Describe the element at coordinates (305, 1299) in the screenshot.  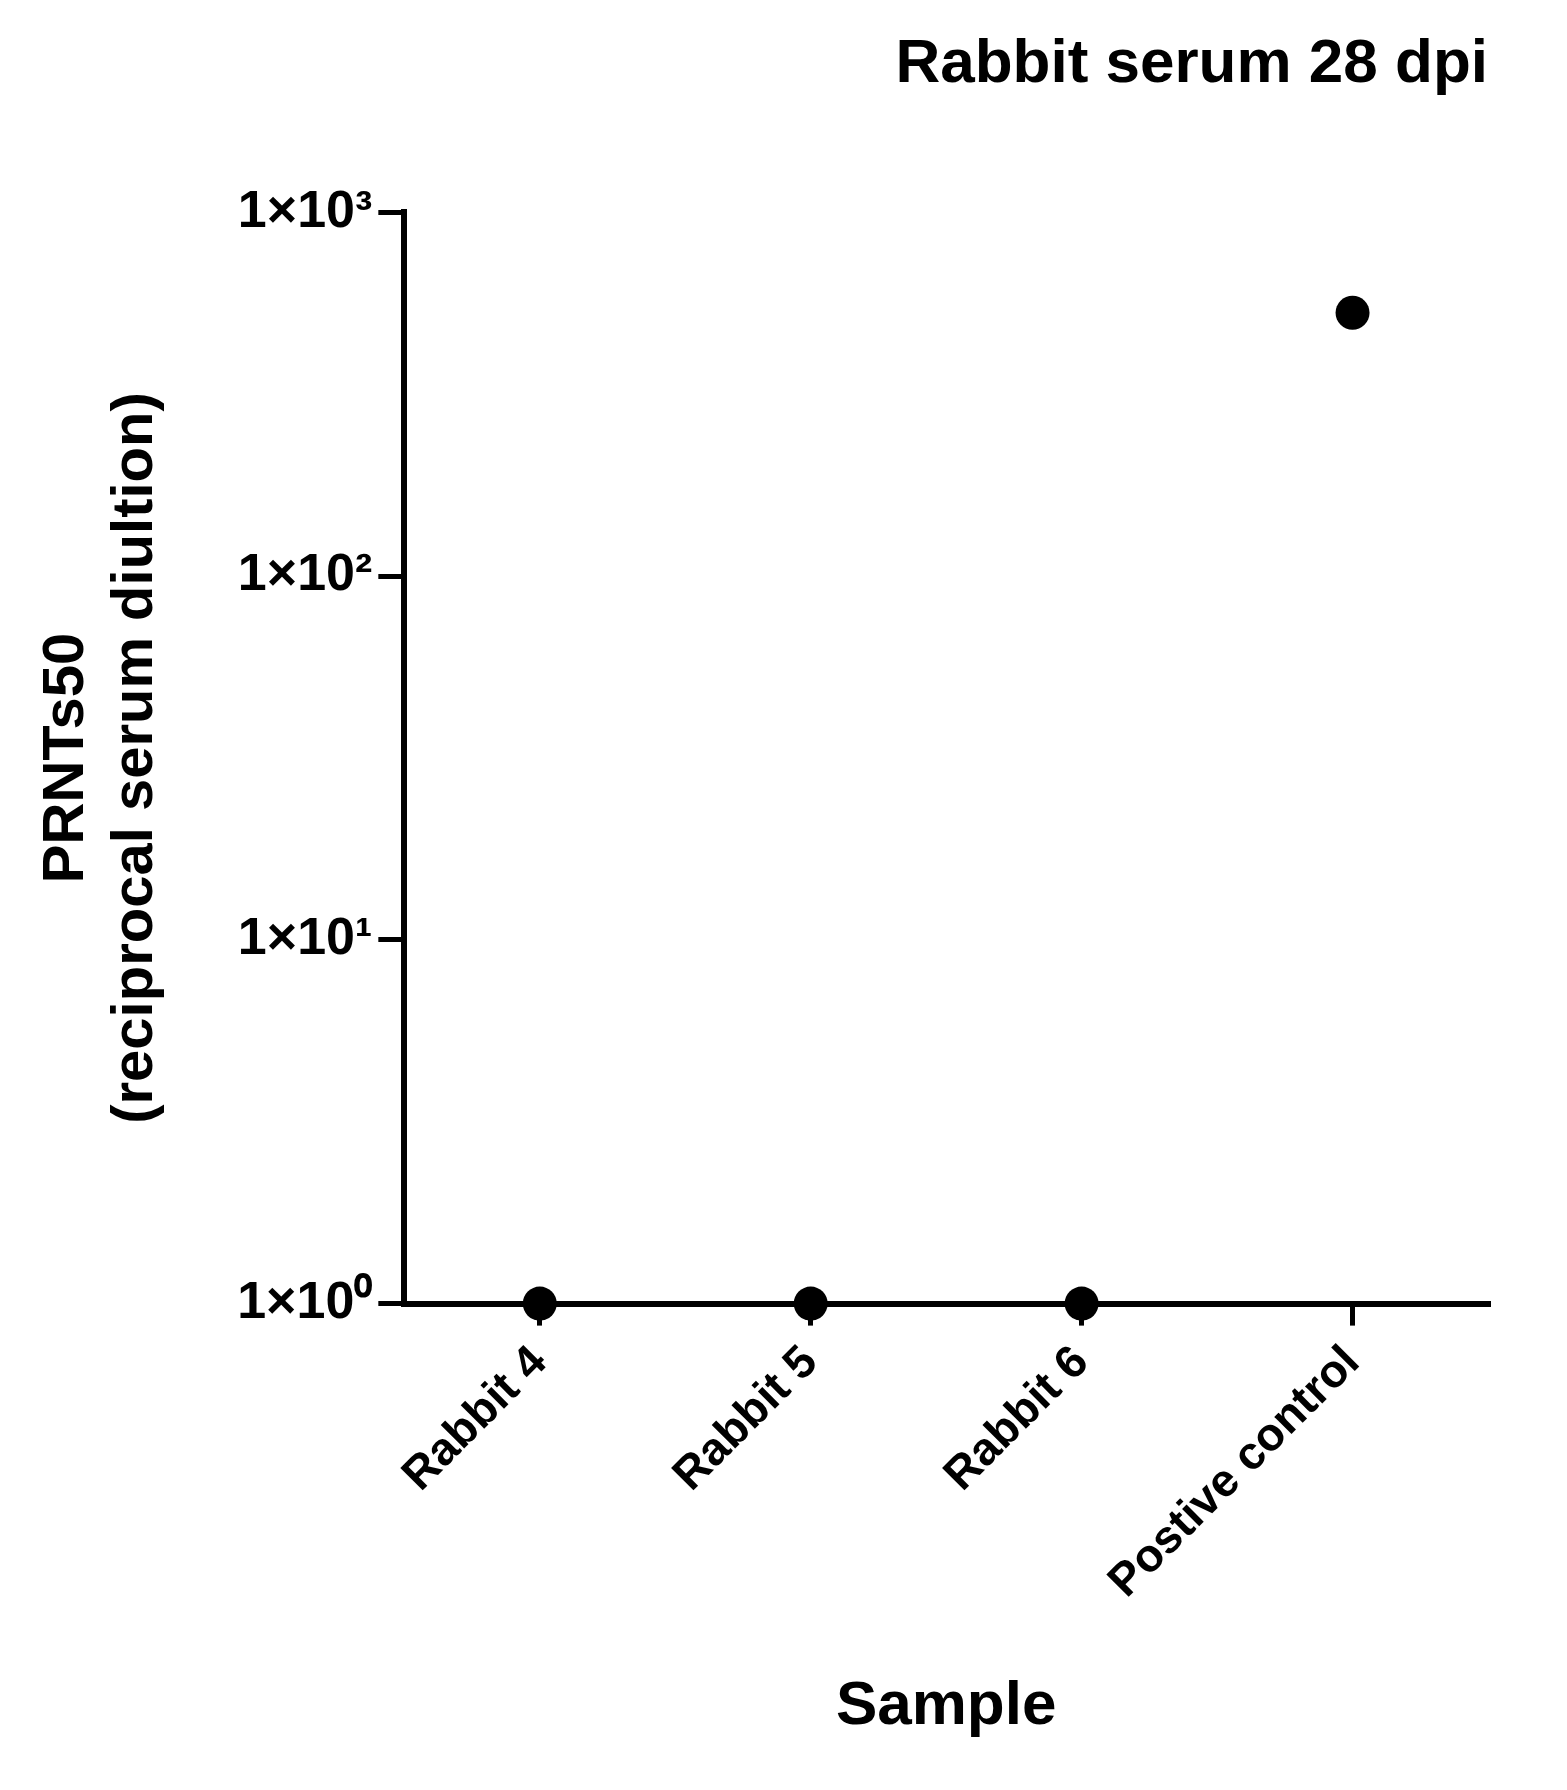
I see `y-tick-label: 1×10⁰` at that location.